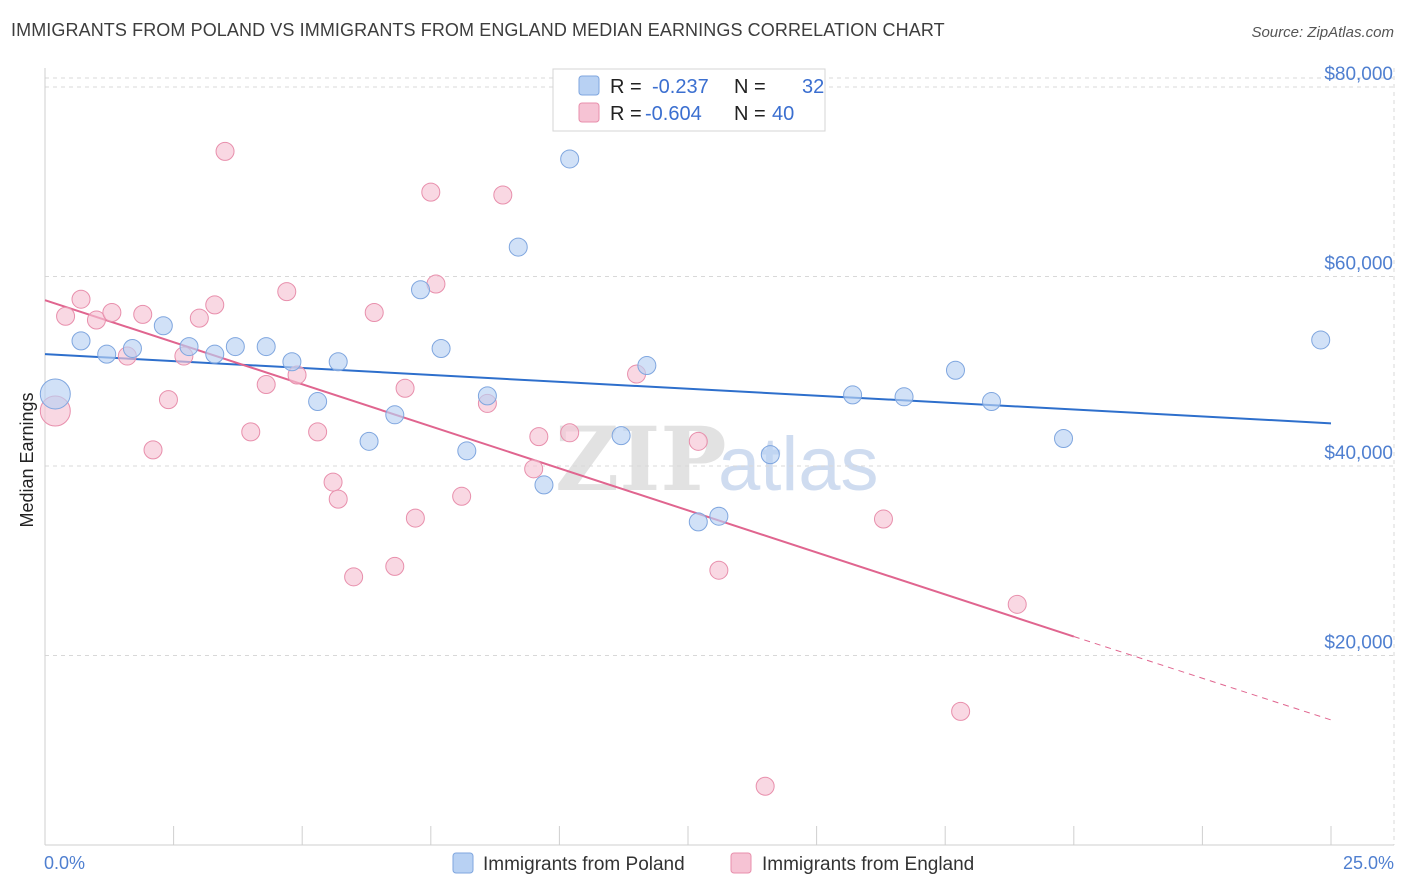 Image resolution: width=1406 pixels, height=892 pixels. What do you see at coordinates (1358, 74) in the screenshot?
I see `y-tick-label: $80,000` at bounding box center [1358, 74].